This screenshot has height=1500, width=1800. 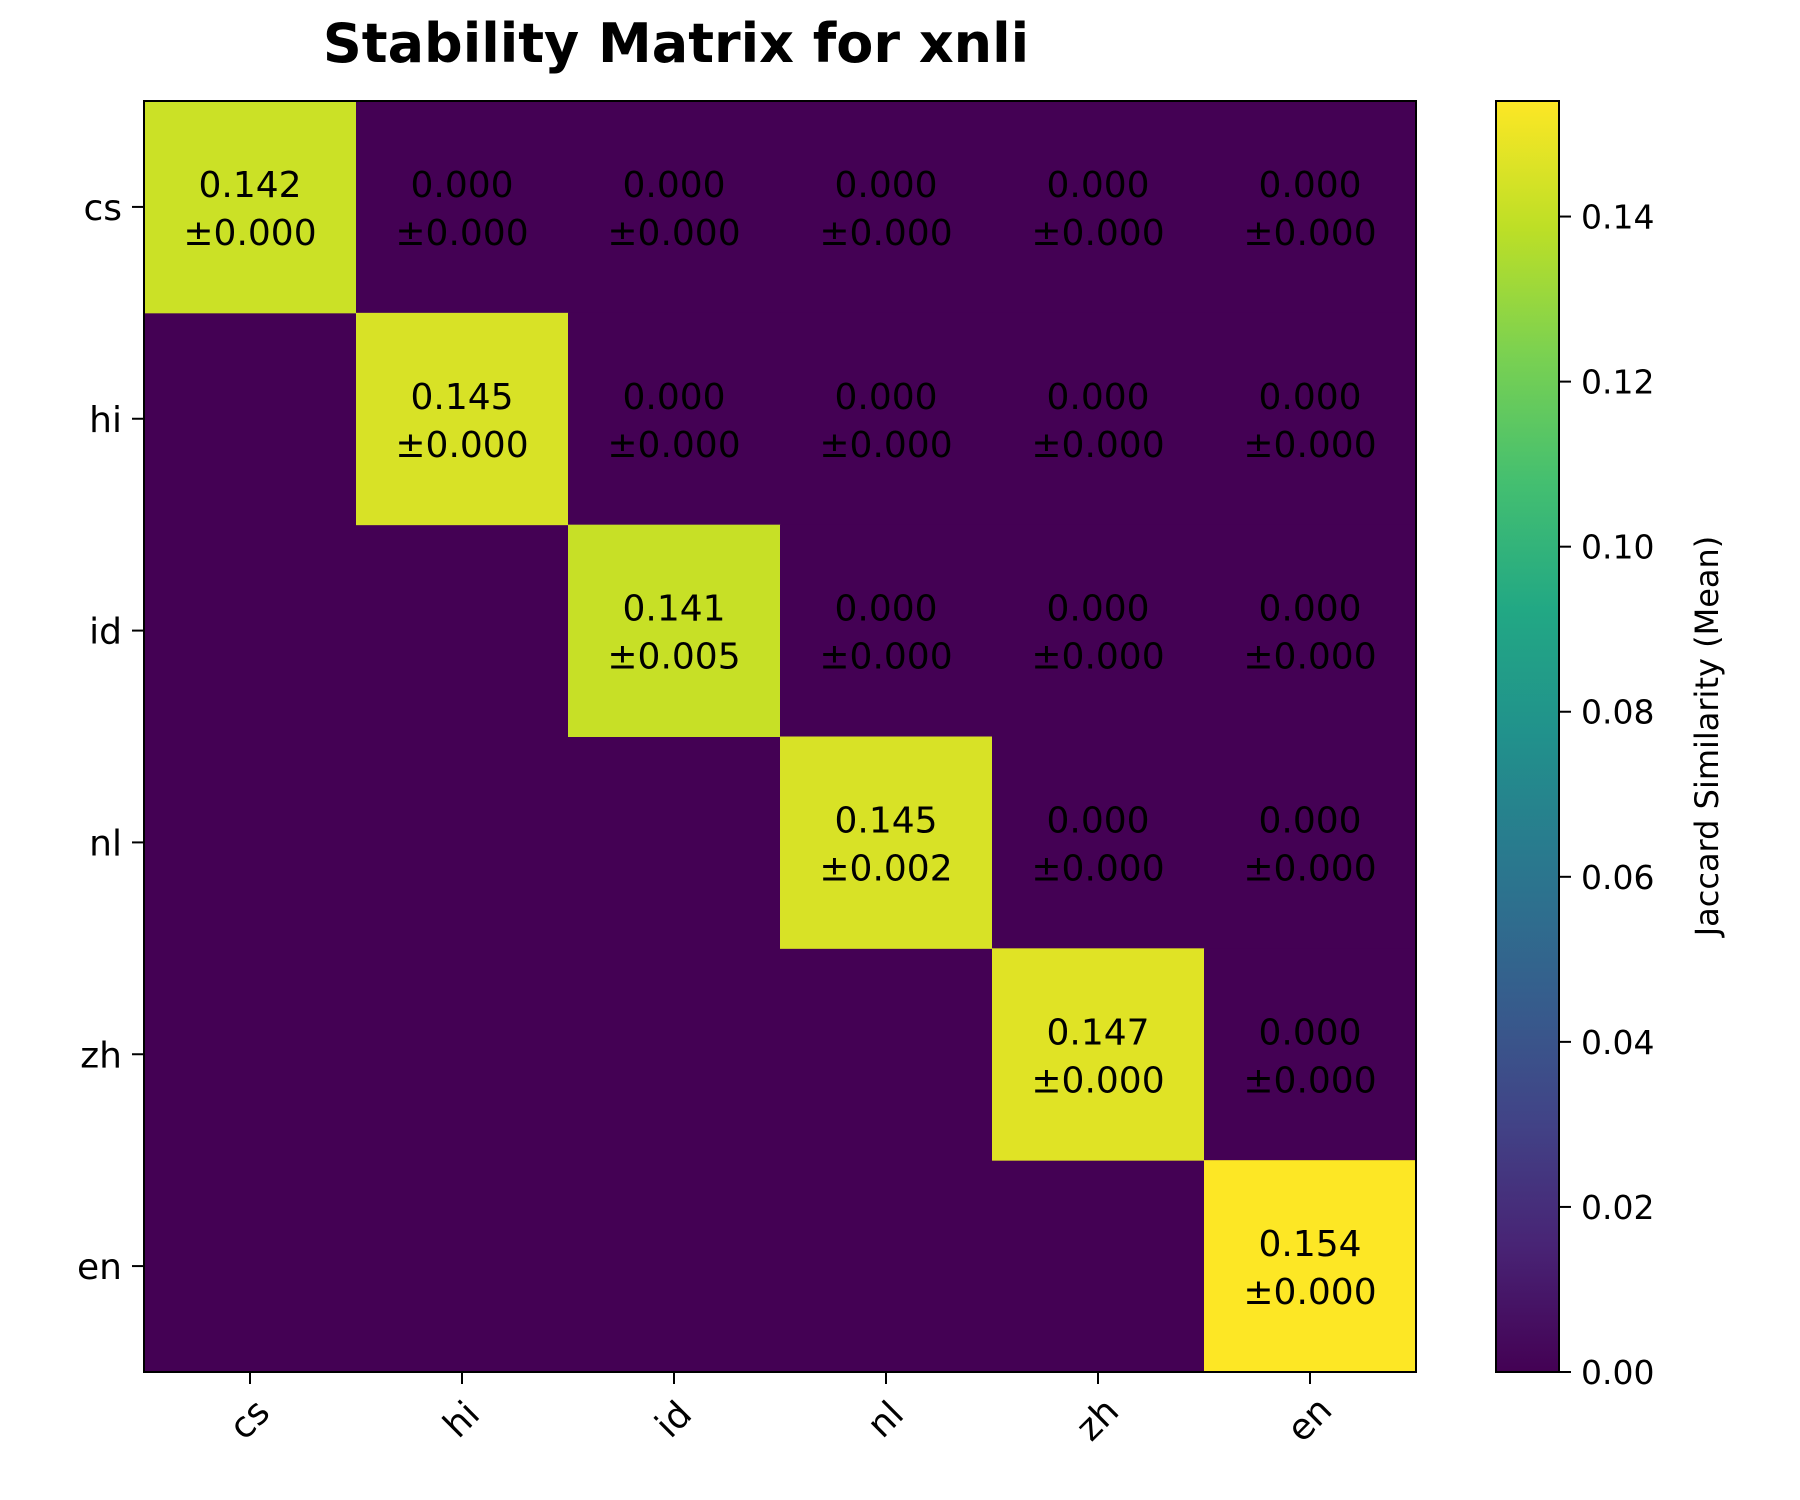 I want to click on chart-title: Stability Matrix for xnli, so click(x=676, y=43).